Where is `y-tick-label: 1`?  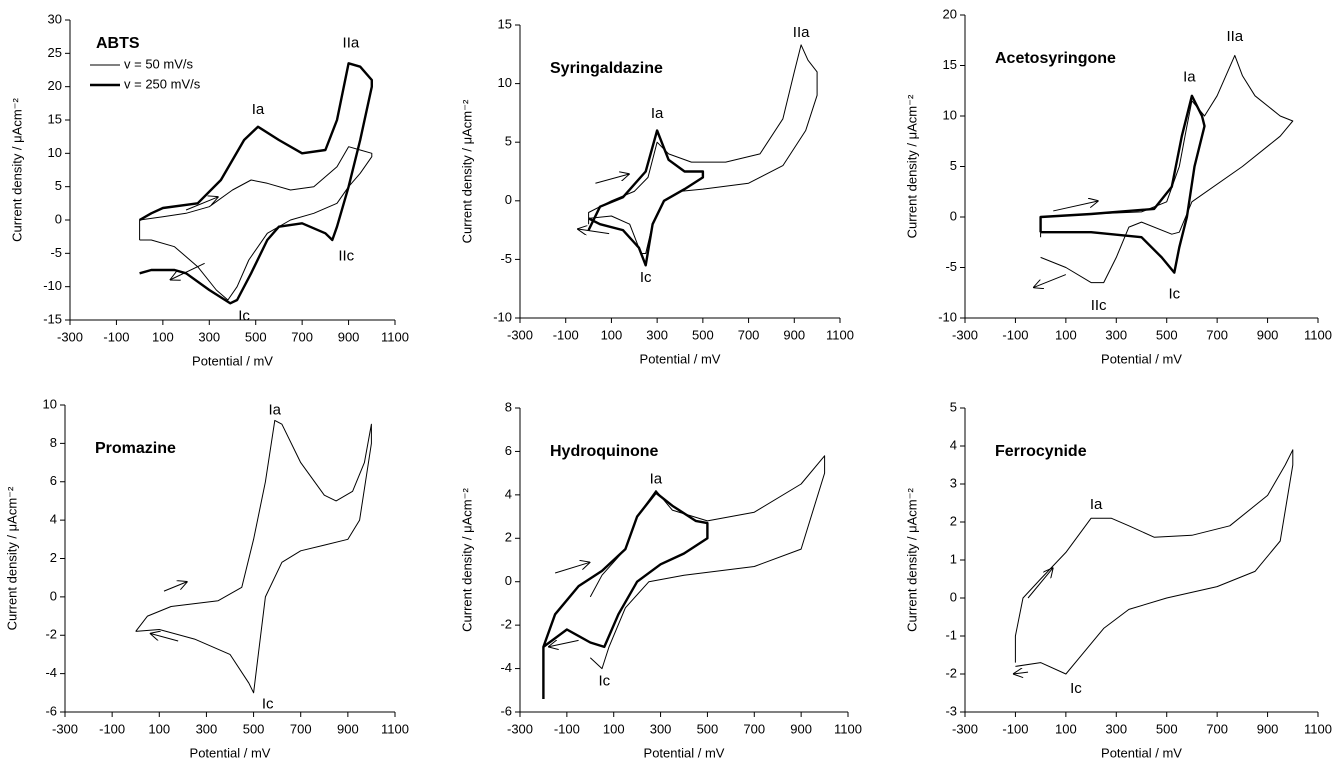 y-tick-label: 1 is located at coordinates (953, 558).